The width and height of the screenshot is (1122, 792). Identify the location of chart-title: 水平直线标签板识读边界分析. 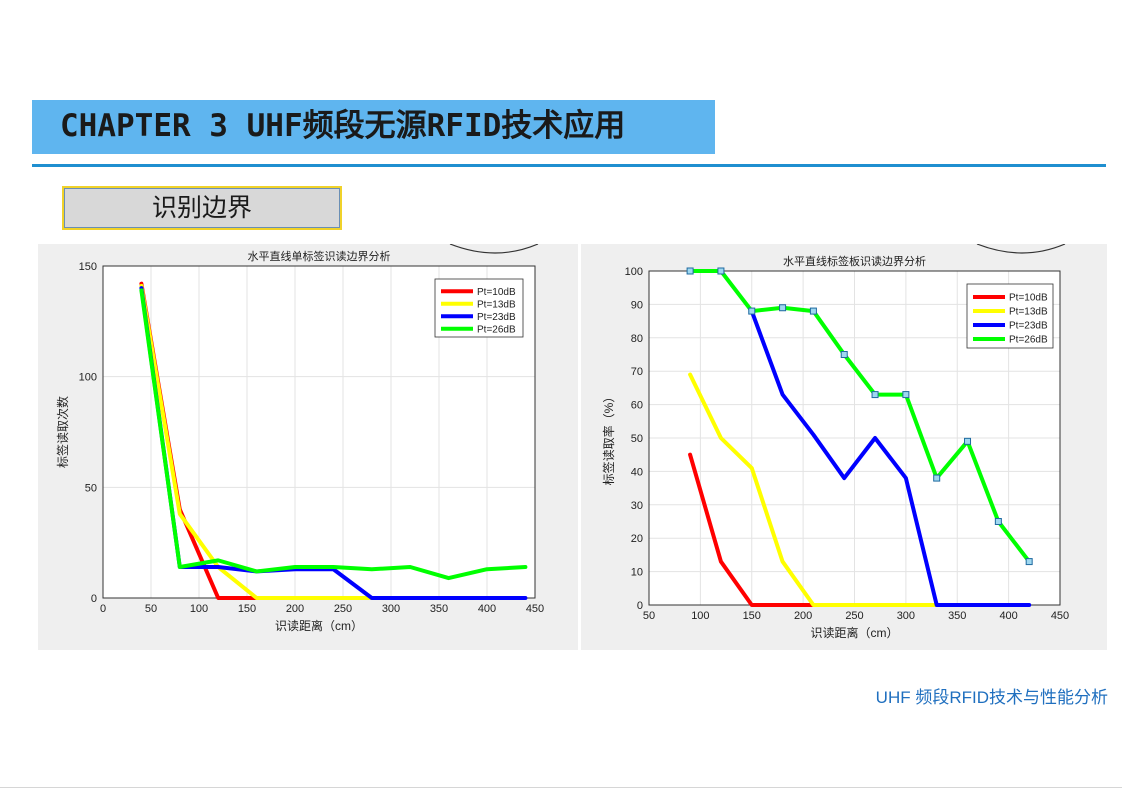
(854, 261).